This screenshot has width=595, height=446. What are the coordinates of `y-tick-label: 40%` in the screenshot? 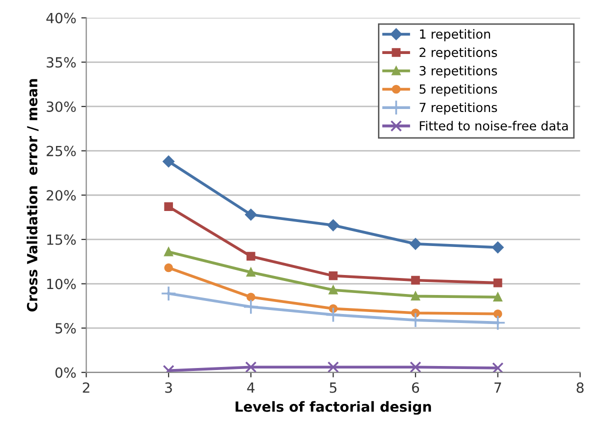 It's located at (61, 18).